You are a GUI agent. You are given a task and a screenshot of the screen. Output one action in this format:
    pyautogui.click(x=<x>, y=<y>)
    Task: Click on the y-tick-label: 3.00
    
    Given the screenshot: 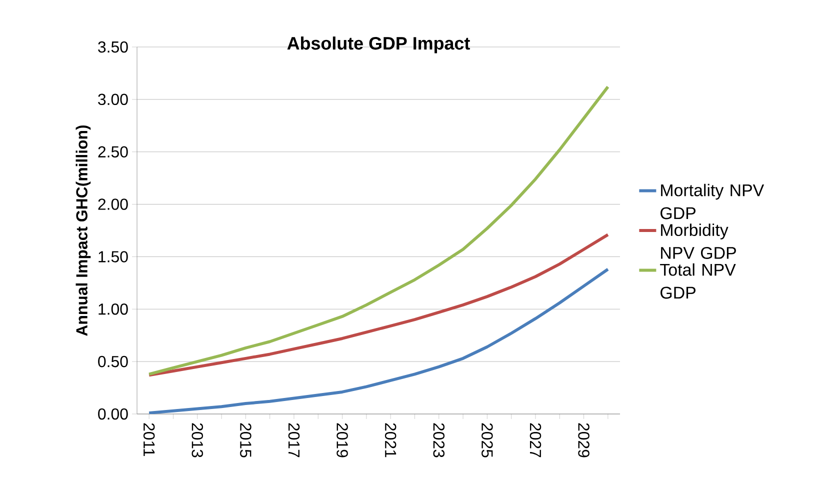 What is the action you would take?
    pyautogui.click(x=113, y=100)
    